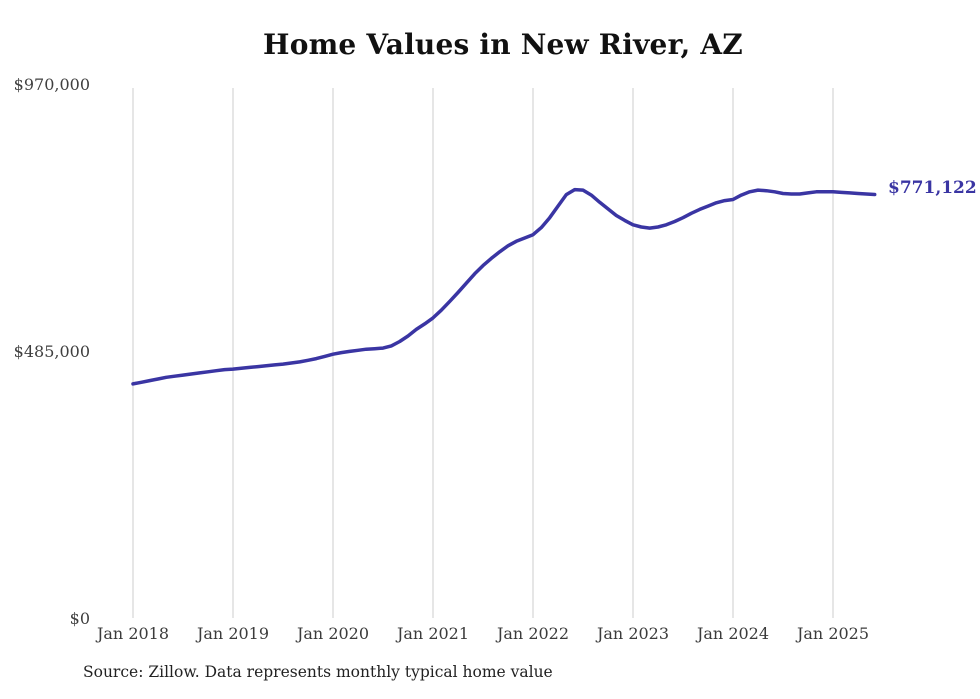 The image size is (980, 699). I want to click on y-axis-label: $0, so click(79, 618).